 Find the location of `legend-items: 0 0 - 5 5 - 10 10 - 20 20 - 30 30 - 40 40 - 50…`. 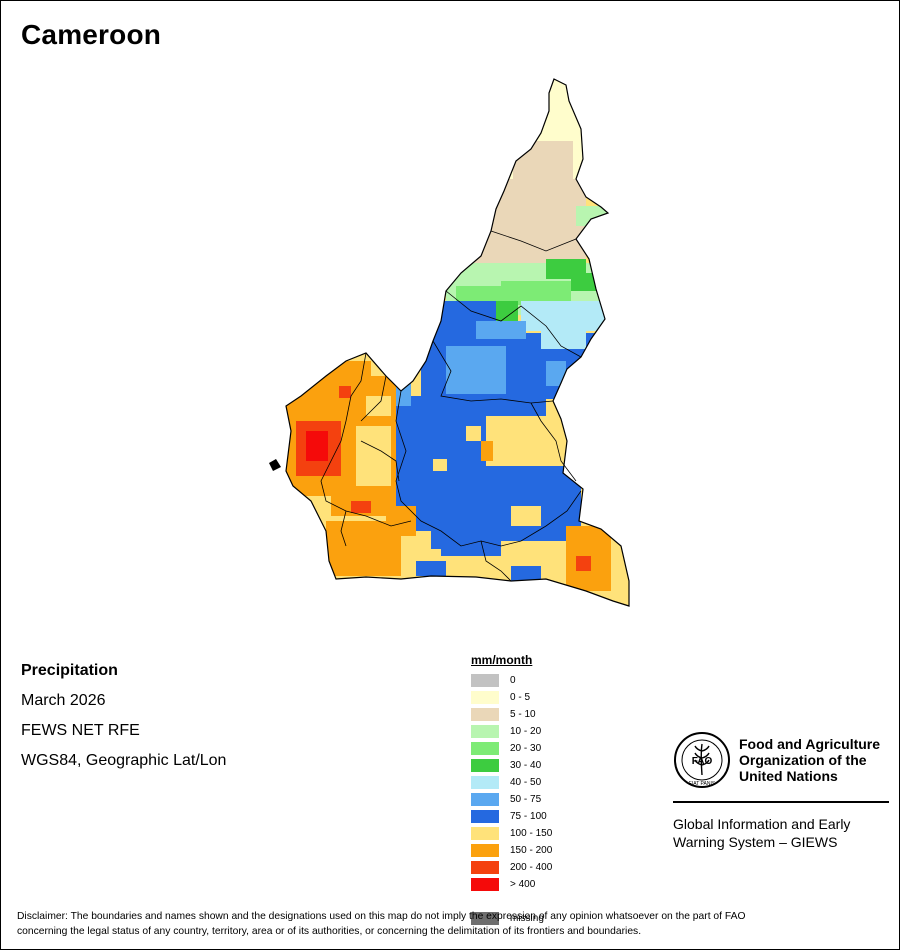

legend-items: 0 0 - 5 5 - 10 10 - 20 20 - 30 30 - 40 40 - 50… is located at coordinates (511, 799).